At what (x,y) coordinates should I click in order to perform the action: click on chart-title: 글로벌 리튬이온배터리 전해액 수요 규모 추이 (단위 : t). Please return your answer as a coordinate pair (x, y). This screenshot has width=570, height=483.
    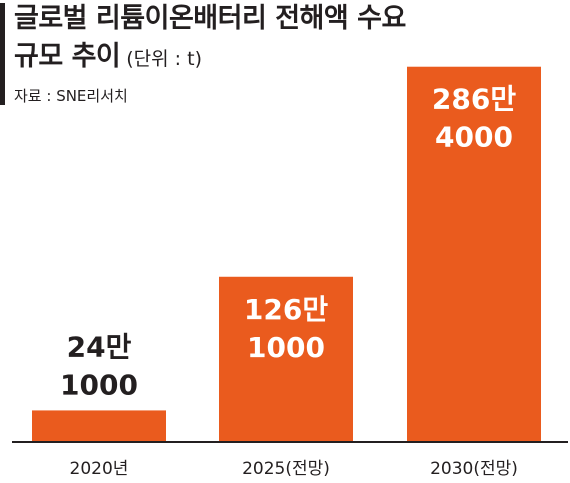
    Looking at the image, I should click on (210, 39).